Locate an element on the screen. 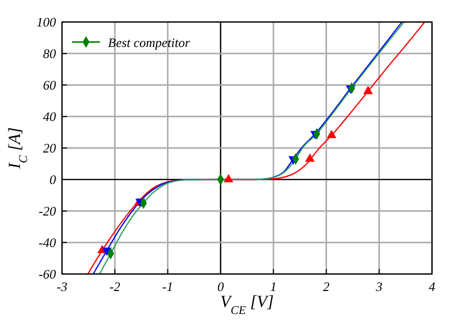 The image size is (455, 320). x-tick-label: 3 is located at coordinates (378, 286).